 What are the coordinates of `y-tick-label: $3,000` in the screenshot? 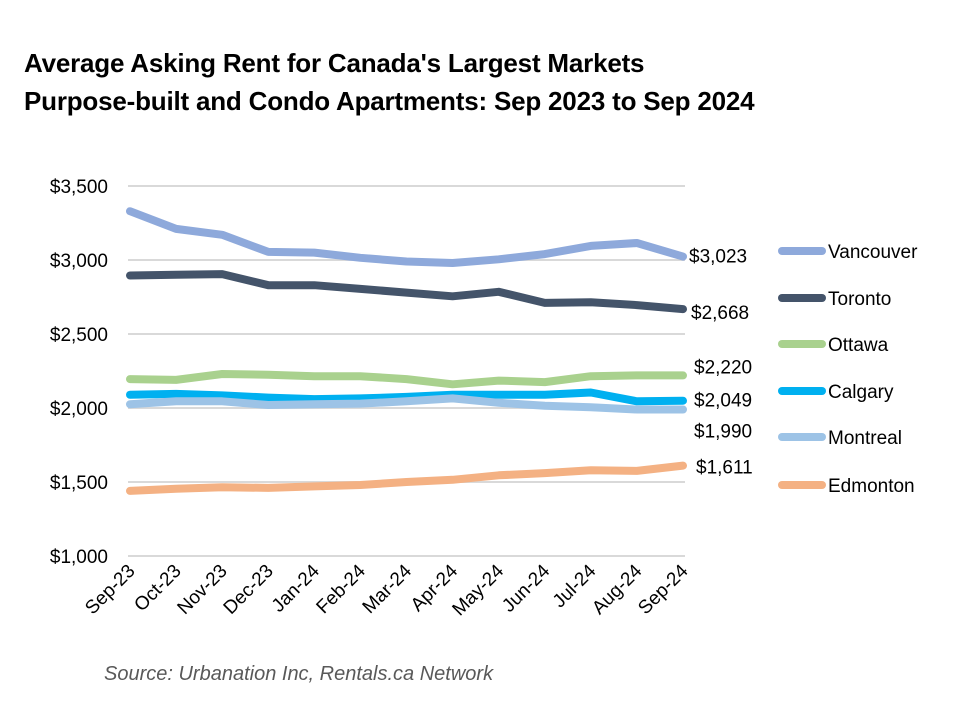 It's located at (79, 261).